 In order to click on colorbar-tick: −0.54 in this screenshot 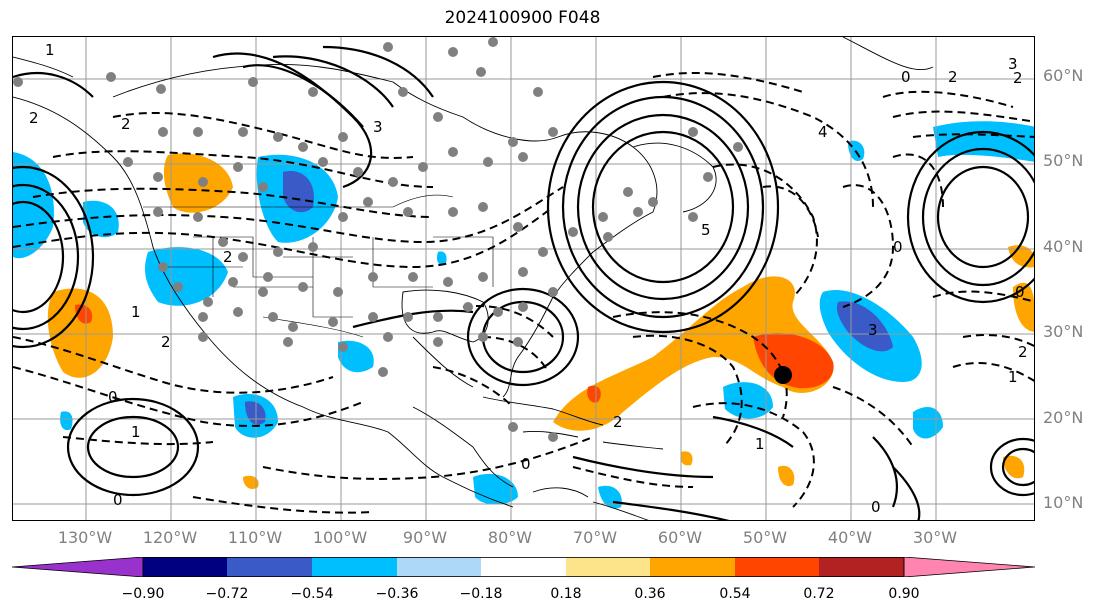, I will do `click(312, 594)`.